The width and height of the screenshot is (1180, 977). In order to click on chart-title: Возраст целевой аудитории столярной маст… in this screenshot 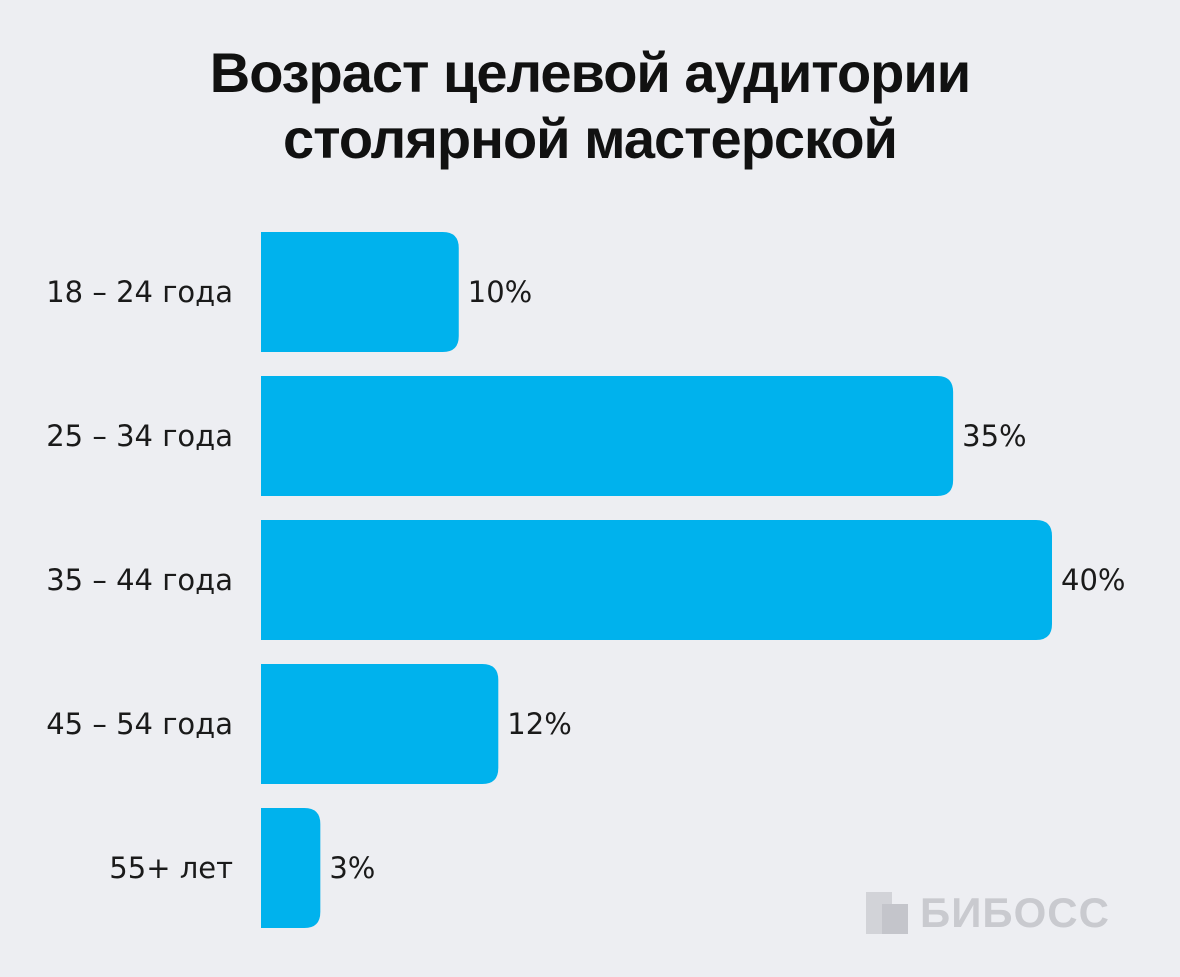, I will do `click(590, 106)`.